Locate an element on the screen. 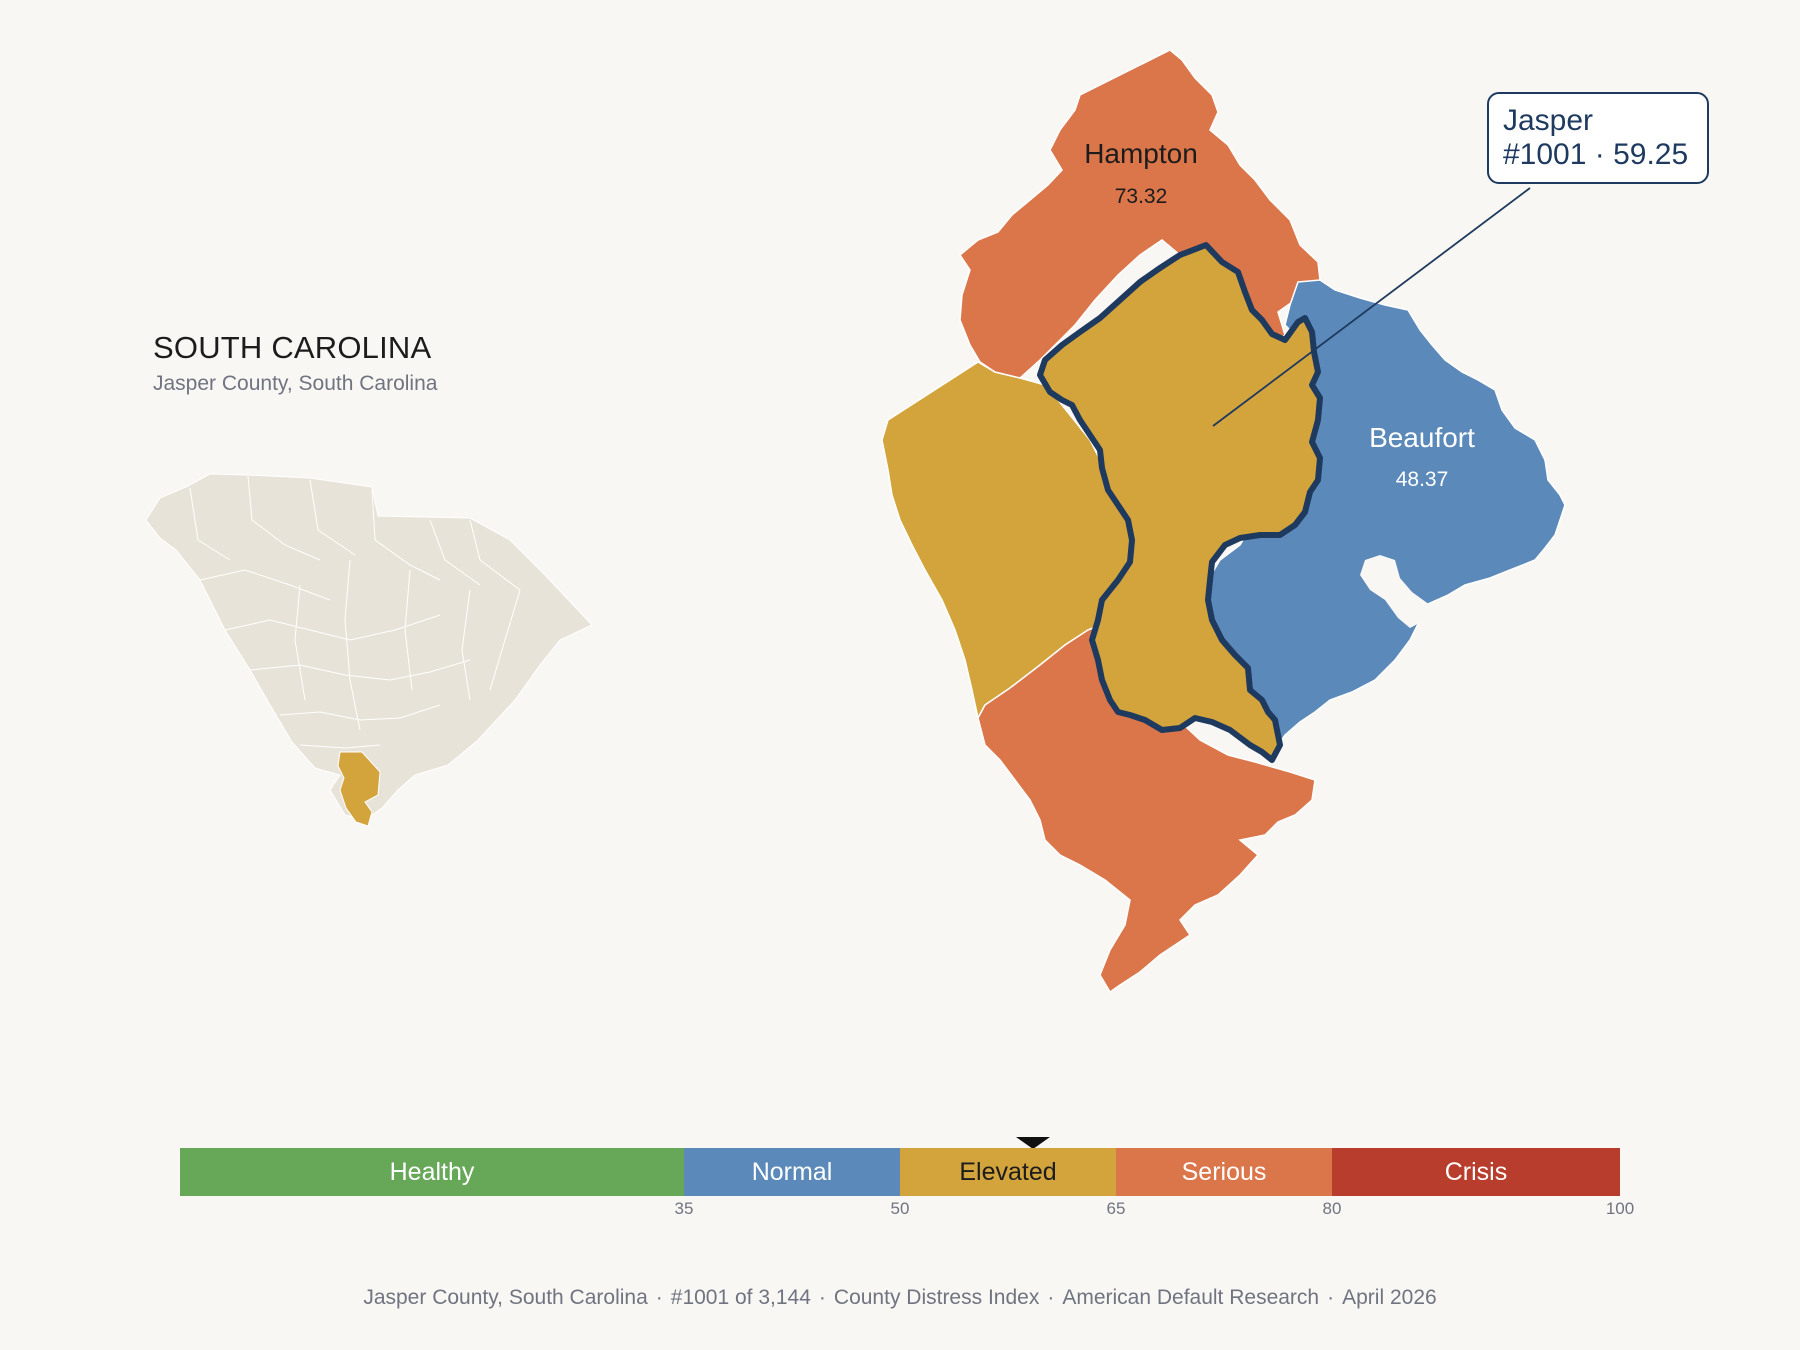  distress-legend: Healthy Normal Elevated Serious Crisis is located at coordinates (900, 1172).